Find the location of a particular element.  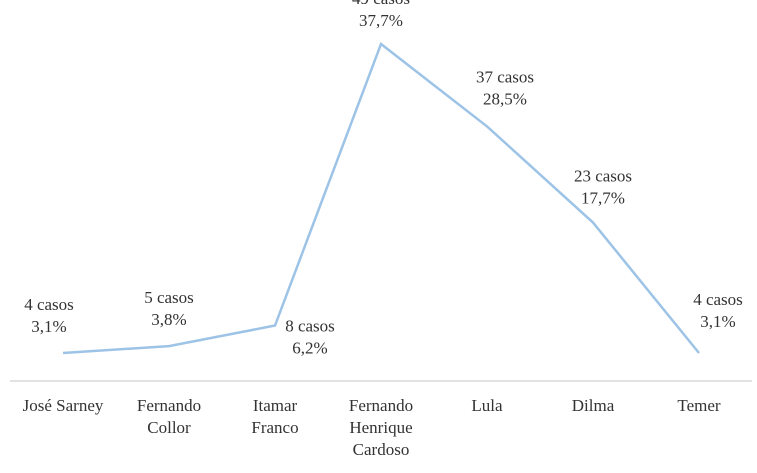

x-tick-label: José Sarney is located at coordinates (63, 405).